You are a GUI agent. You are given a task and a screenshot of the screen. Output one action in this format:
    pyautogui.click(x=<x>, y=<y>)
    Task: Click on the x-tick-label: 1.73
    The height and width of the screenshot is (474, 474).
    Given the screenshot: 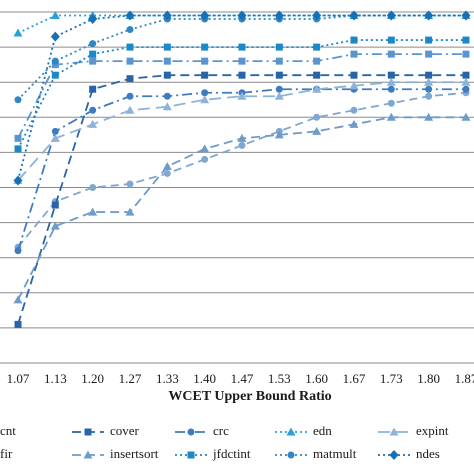 What is the action you would take?
    pyautogui.click(x=391, y=378)
    